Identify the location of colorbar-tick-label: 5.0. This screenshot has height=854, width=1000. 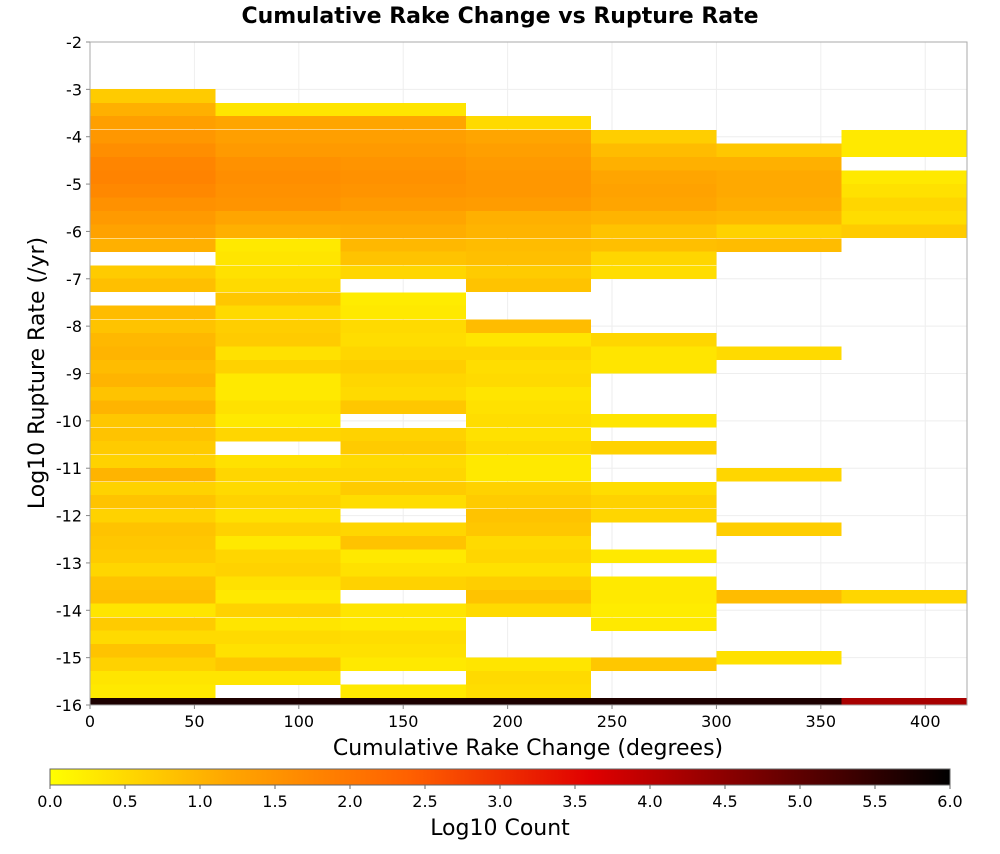
(799, 801).